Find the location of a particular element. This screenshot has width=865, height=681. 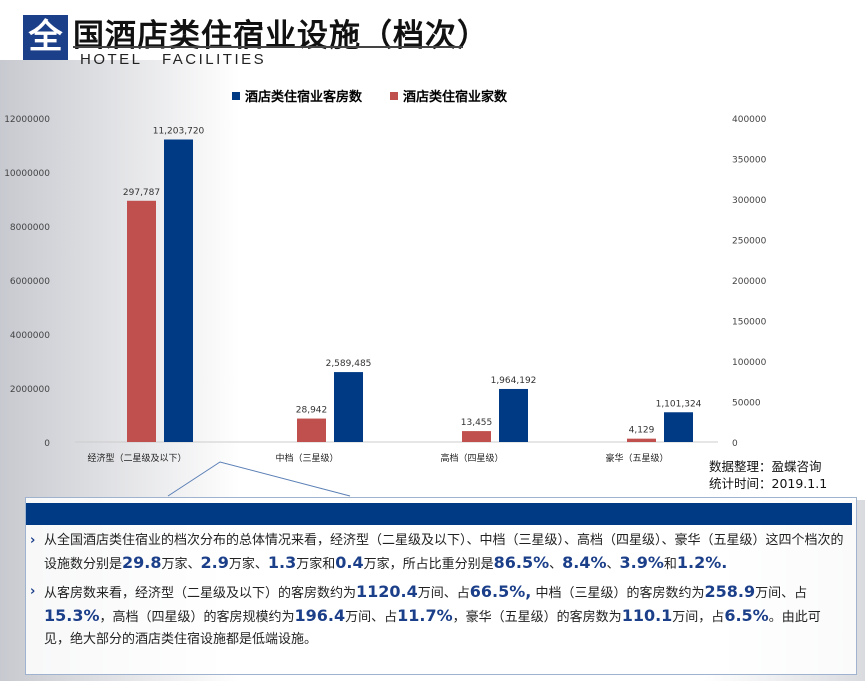

legend-label: 酒店类住宿业客房数 is located at coordinates (304, 97).